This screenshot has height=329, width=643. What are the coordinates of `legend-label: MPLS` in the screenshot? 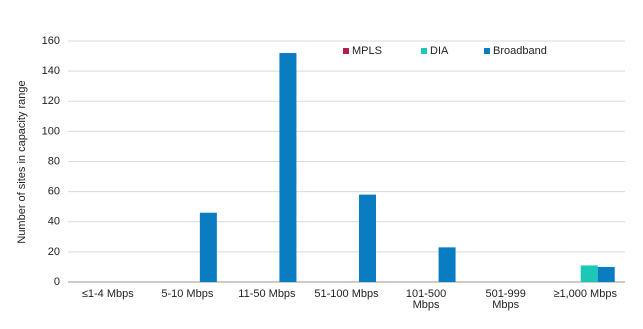 It's located at (367, 51).